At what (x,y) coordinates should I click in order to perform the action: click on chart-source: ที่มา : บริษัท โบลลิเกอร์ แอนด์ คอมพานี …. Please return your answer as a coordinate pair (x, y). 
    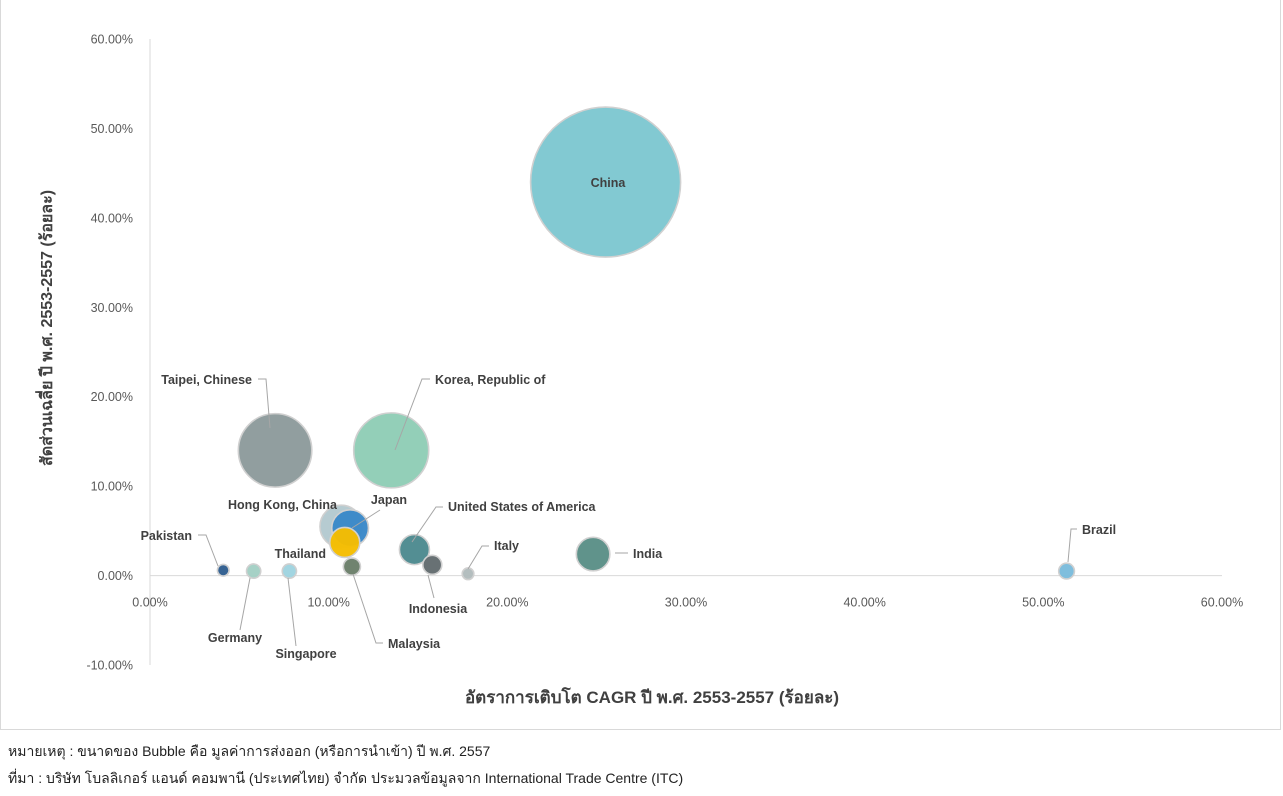
    Looking at the image, I should click on (346, 778).